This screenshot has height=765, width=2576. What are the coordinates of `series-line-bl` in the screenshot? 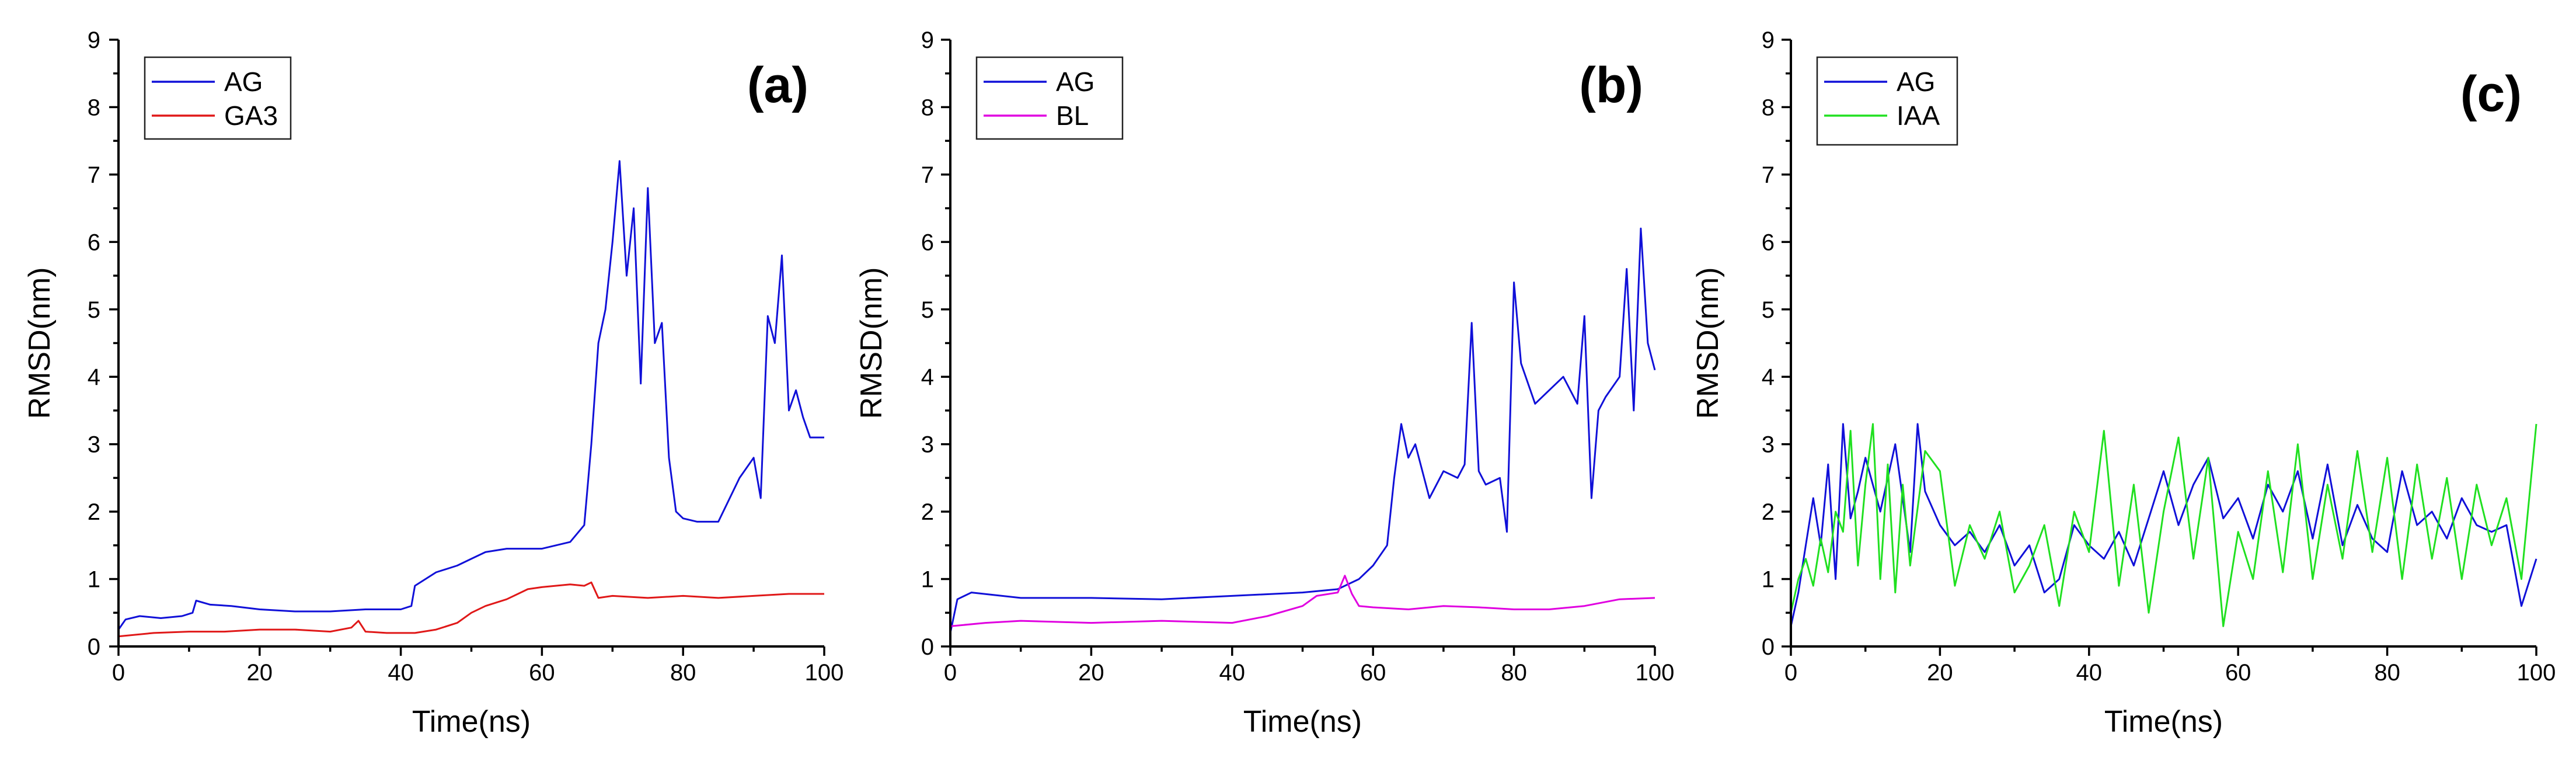 It's located at (1302, 601).